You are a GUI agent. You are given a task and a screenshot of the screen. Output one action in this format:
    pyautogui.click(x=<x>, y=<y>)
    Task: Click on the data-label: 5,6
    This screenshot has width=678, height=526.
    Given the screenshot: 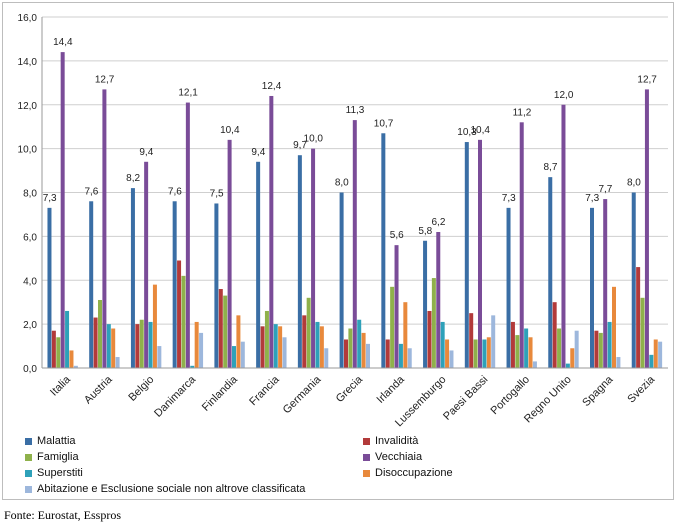 What is the action you would take?
    pyautogui.click(x=397, y=235)
    